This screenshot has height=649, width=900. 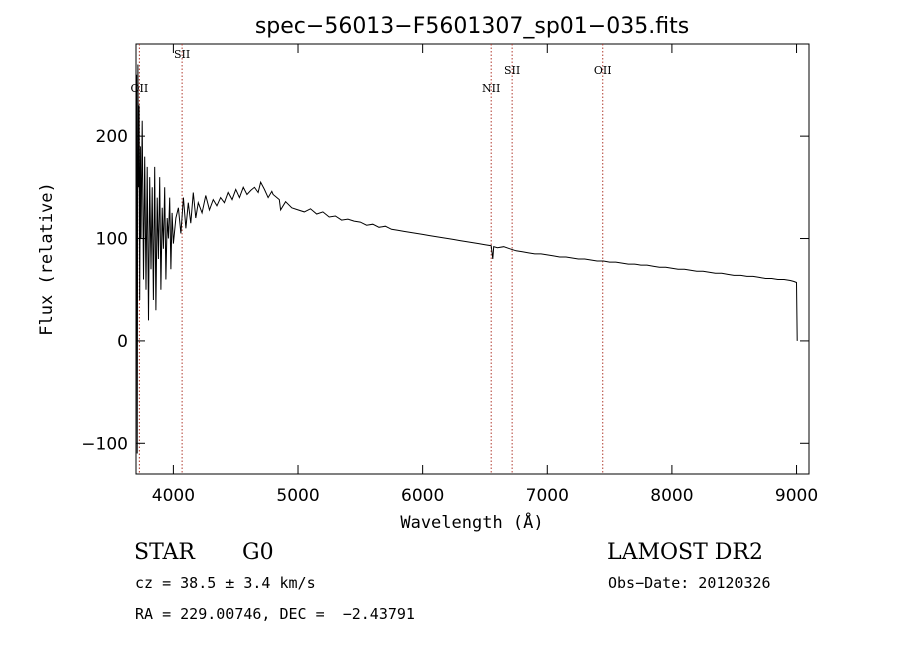 I want to click on chart-title: spec−56013−F5601307_sp01−035.fits, so click(x=472, y=26).